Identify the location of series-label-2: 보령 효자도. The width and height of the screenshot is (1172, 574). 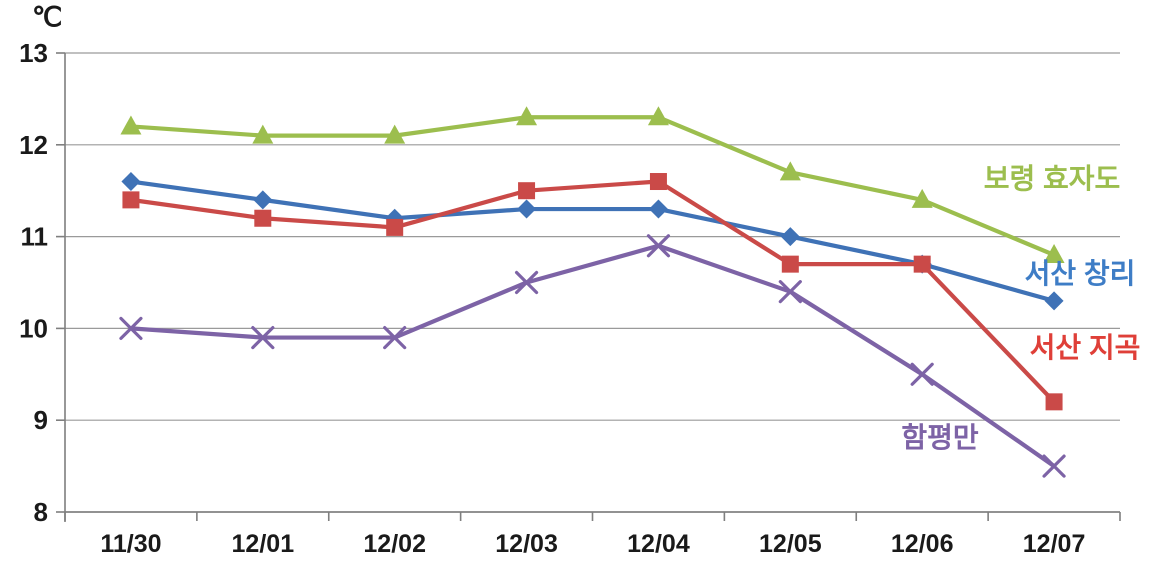
(1052, 178).